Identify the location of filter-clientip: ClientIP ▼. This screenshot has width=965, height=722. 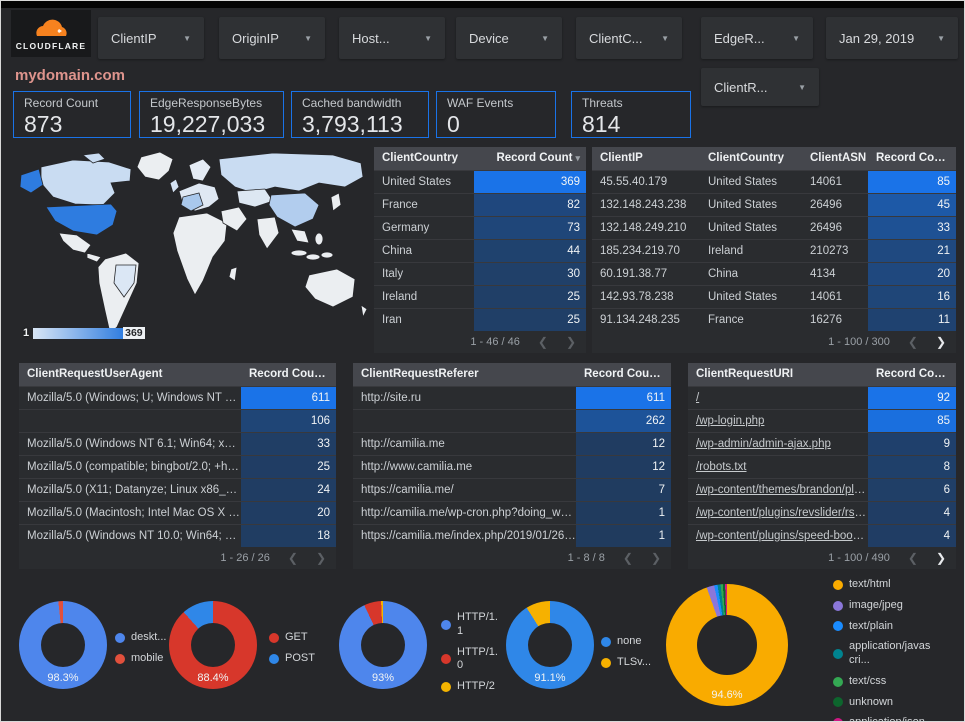
(151, 38).